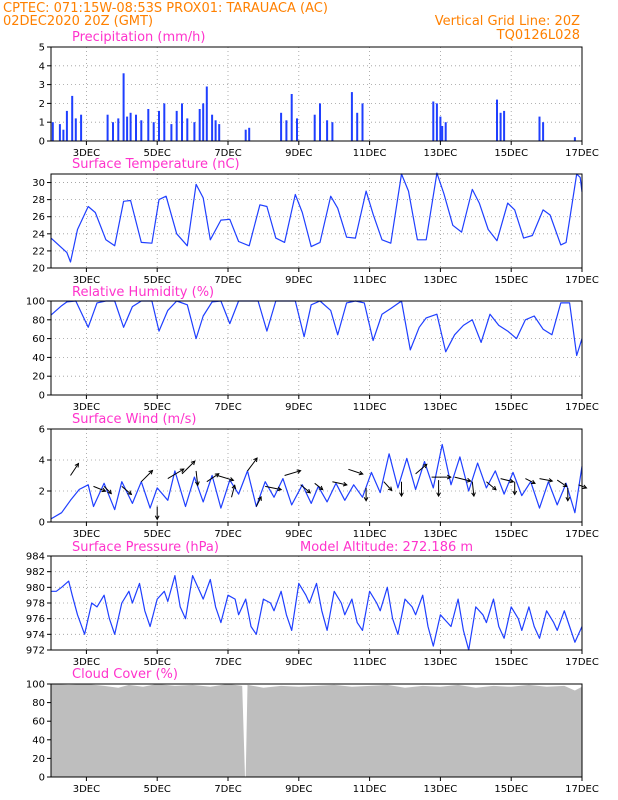 The image size is (618, 800). Describe the element at coordinates (38, 377) in the screenshot. I see `y-tick-label: 20` at that location.